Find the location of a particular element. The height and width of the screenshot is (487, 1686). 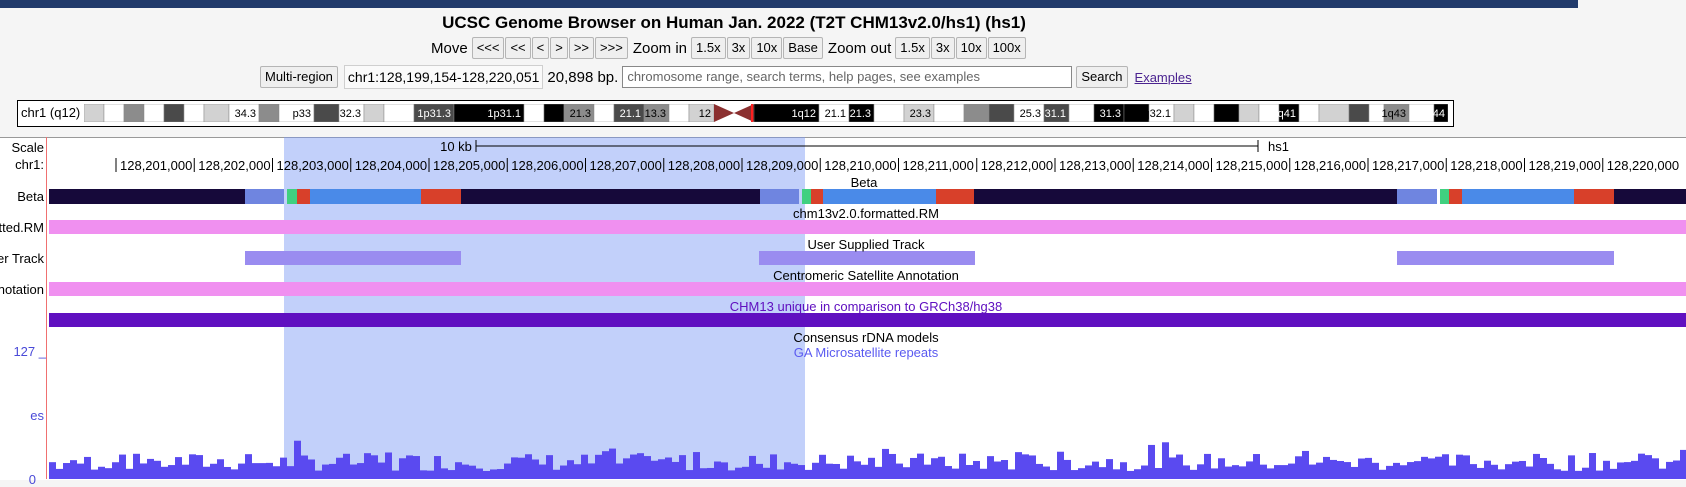

examples-link: Examples is located at coordinates (1163, 77).